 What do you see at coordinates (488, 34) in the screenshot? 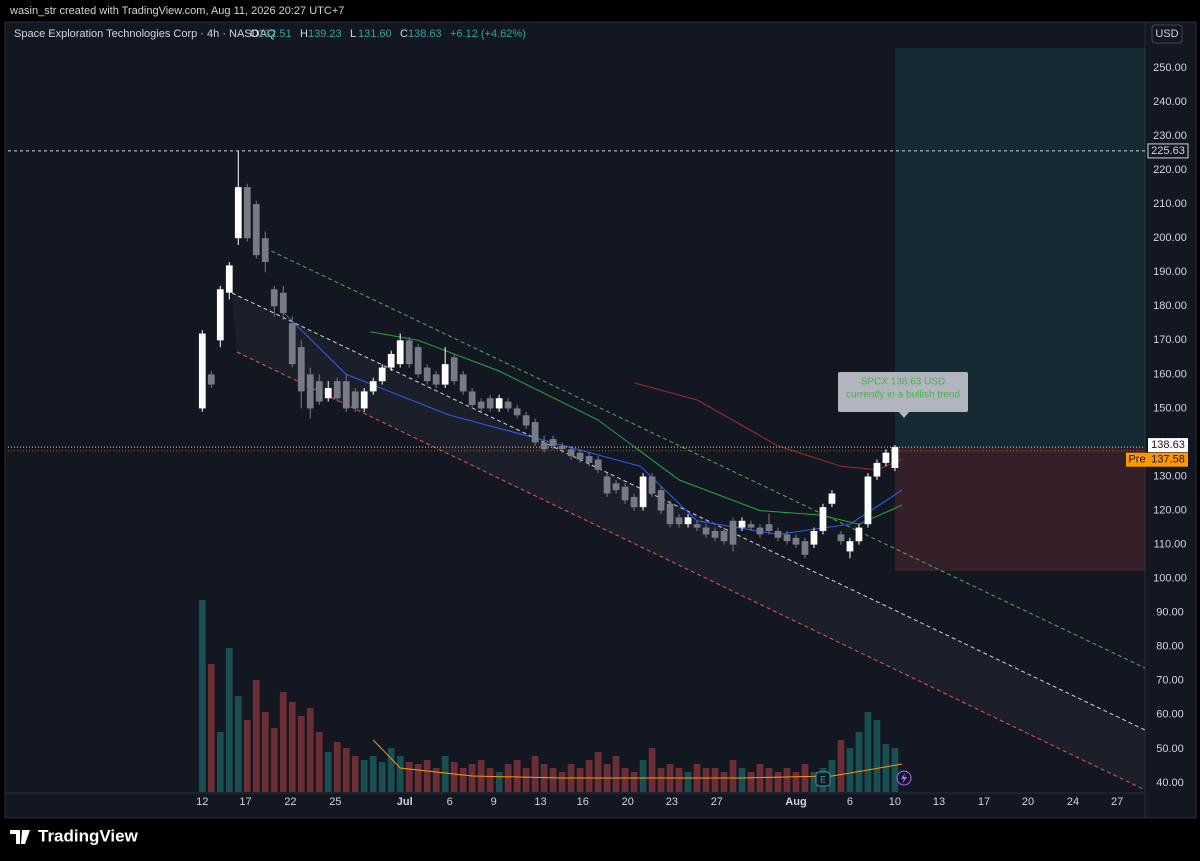
I see `change: +6.12 (+4.62%)` at bounding box center [488, 34].